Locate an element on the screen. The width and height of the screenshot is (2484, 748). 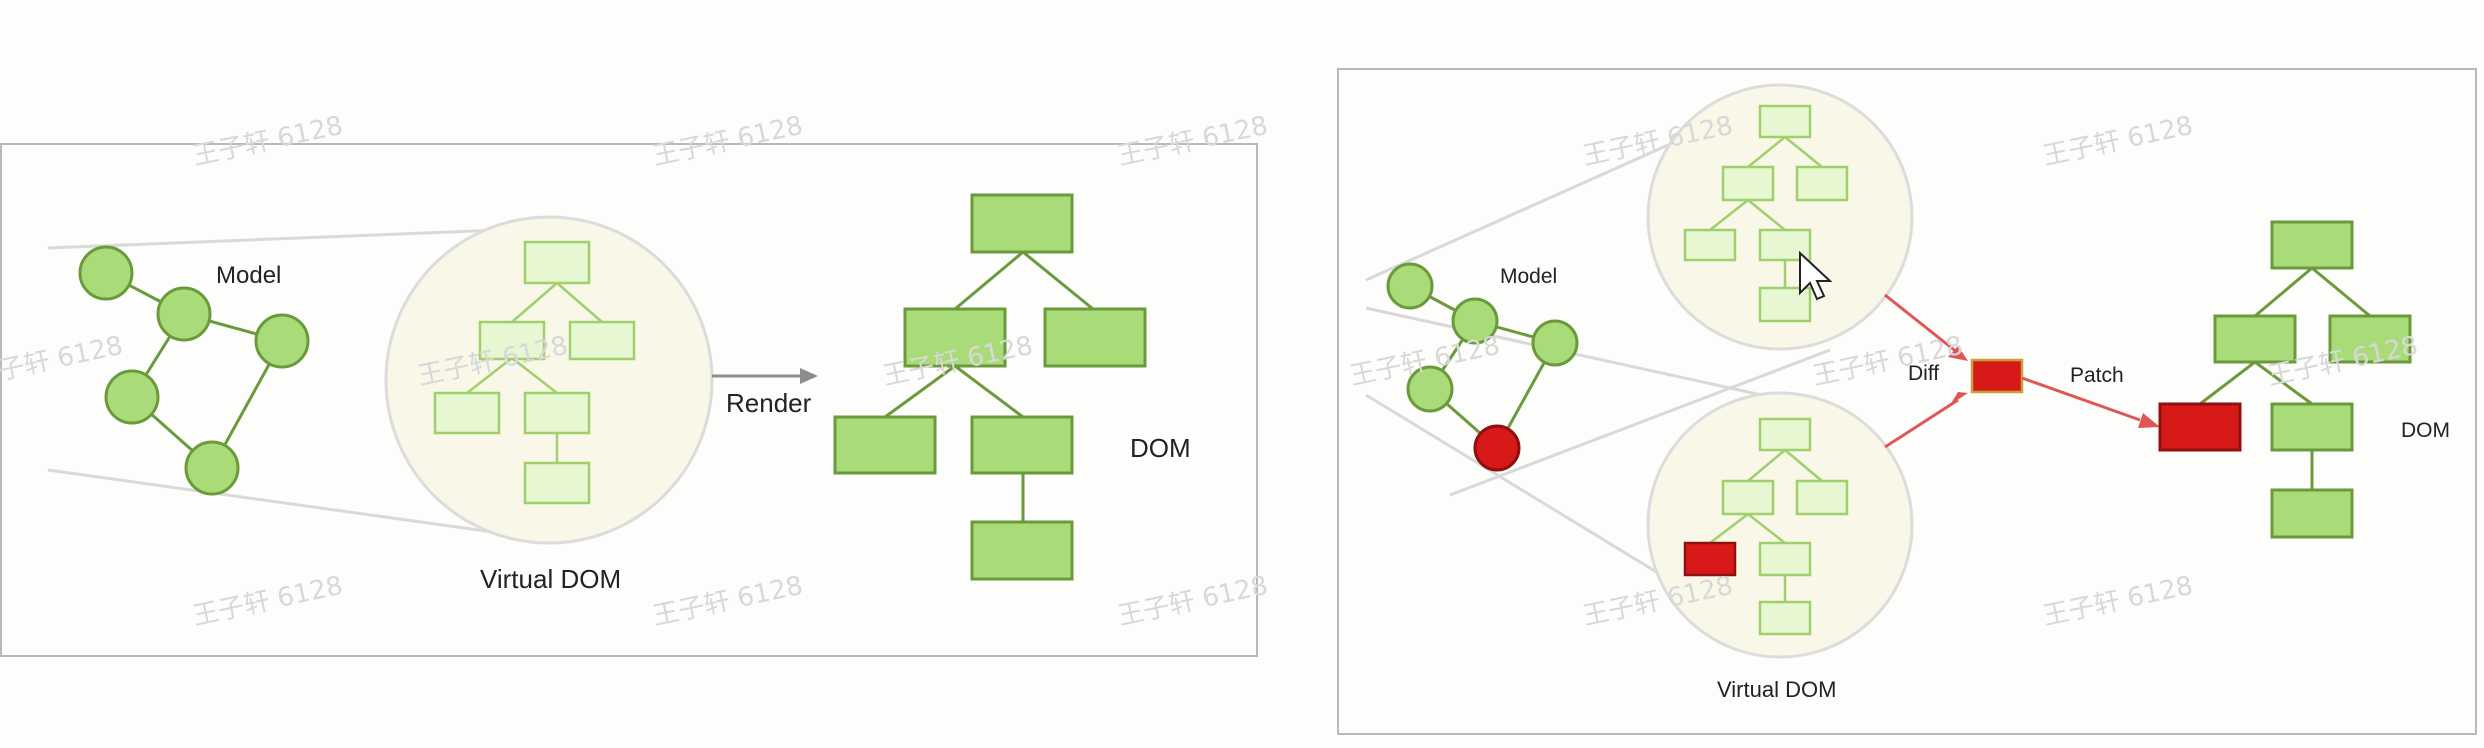
old-virtual-dom-bubble is located at coordinates (1780, 217).